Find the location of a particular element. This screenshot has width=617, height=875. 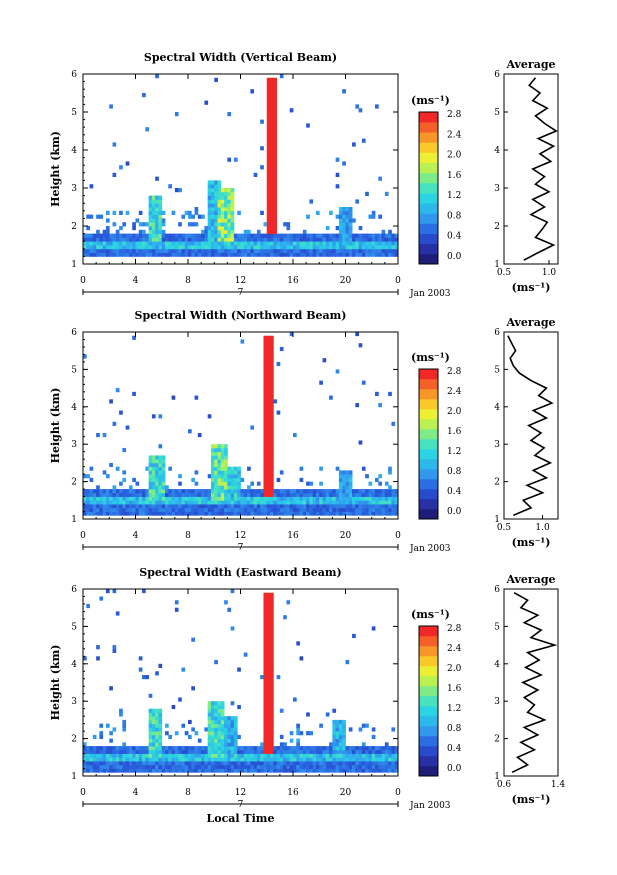

y-tick-label: 2 is located at coordinates (74, 227).